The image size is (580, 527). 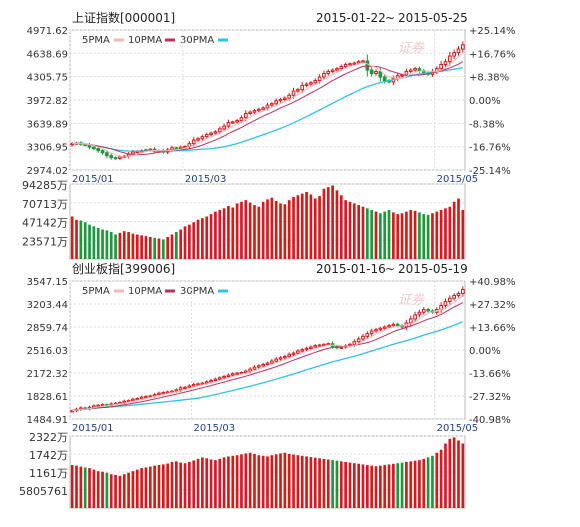 I want to click on panel2-pct-tick: +13.66%, so click(x=492, y=328).